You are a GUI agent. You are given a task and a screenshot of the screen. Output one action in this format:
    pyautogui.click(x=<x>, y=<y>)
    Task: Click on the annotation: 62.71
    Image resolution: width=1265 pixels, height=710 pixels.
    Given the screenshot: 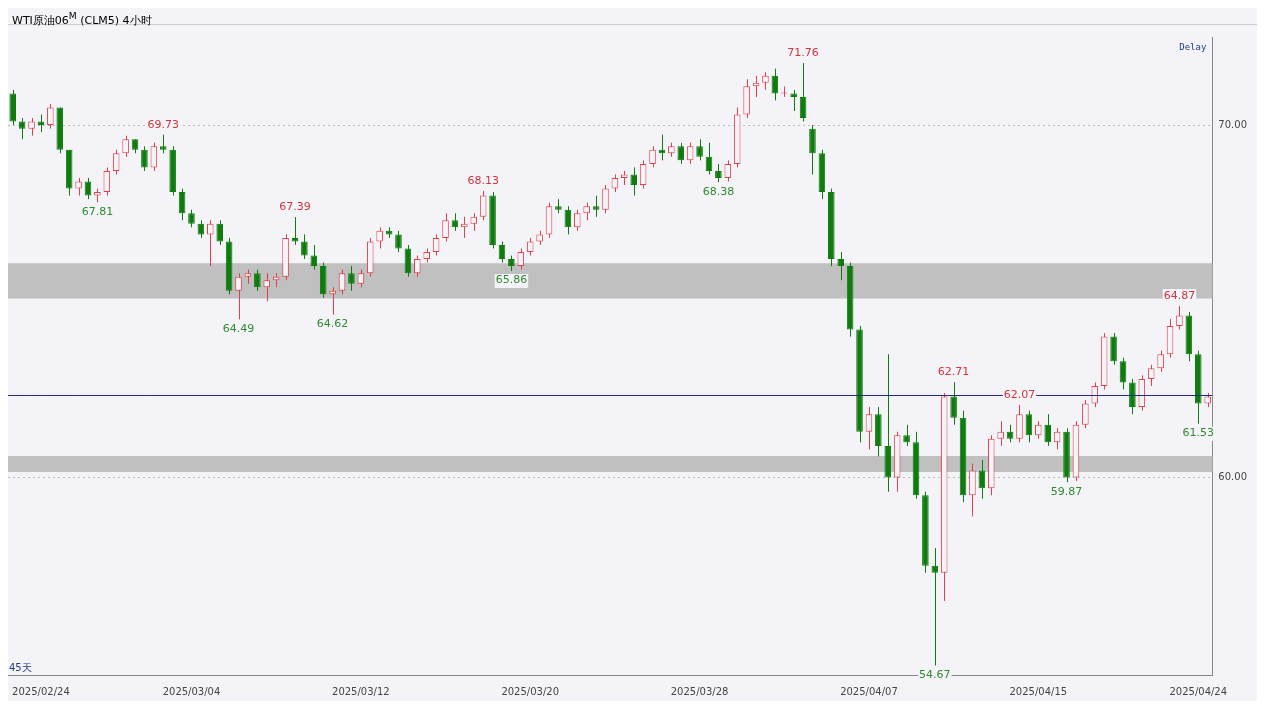 What is the action you would take?
    pyautogui.click(x=953, y=372)
    